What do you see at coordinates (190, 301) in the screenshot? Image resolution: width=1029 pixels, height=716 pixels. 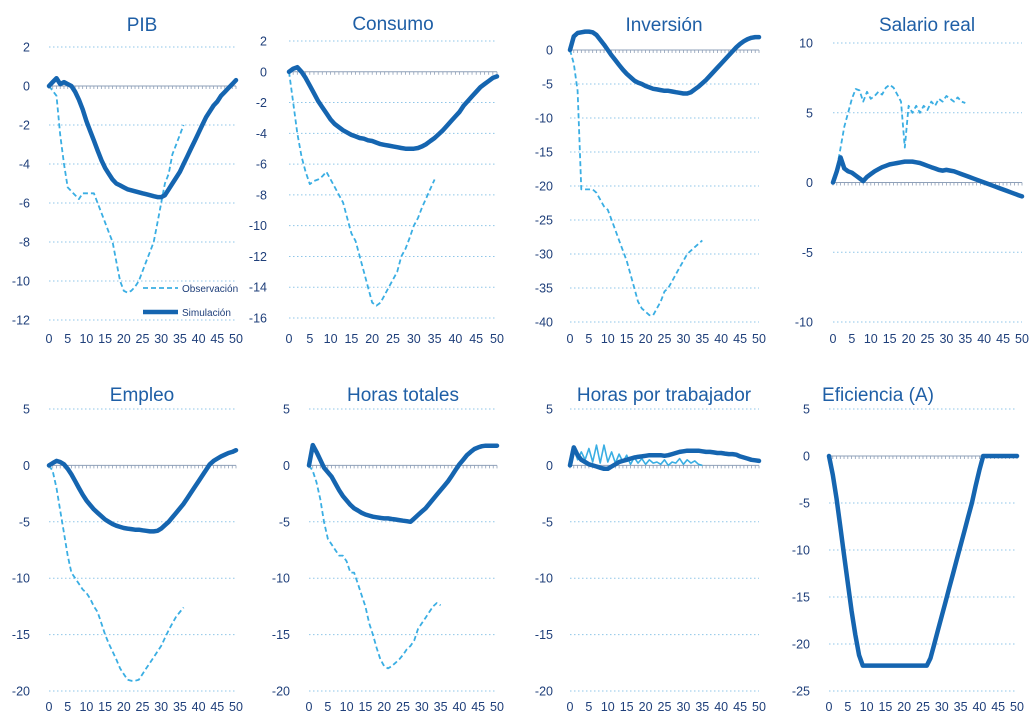 I see `legend: Observación Simulación` at bounding box center [190, 301].